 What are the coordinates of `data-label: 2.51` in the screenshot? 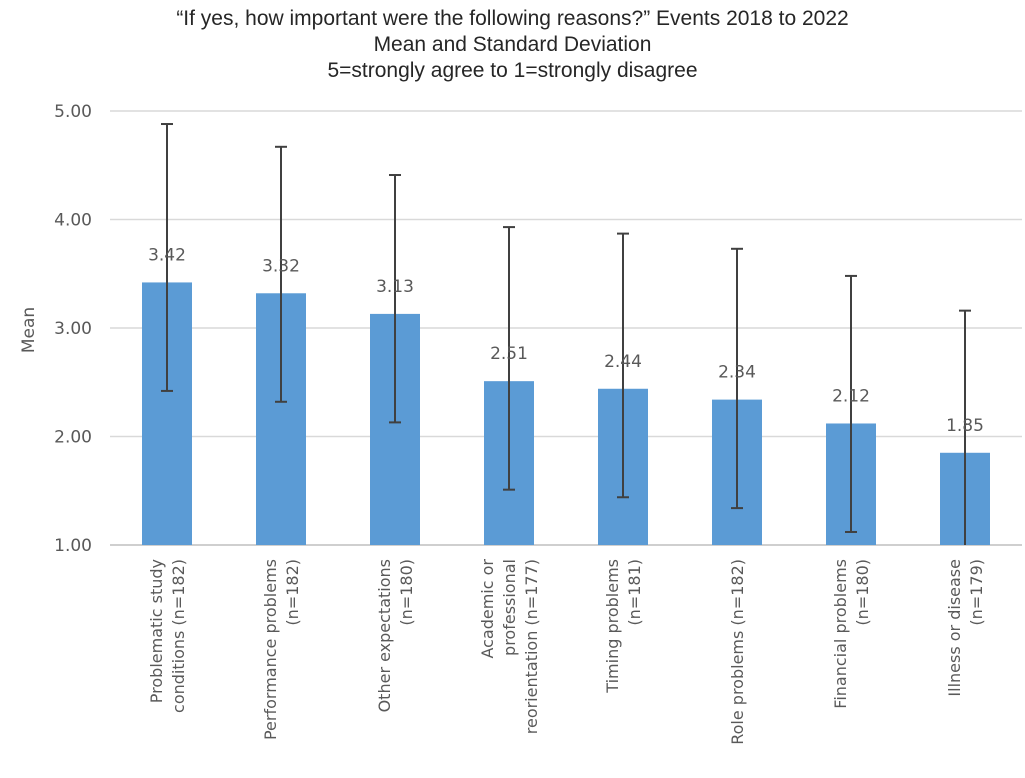 It's located at (509, 354).